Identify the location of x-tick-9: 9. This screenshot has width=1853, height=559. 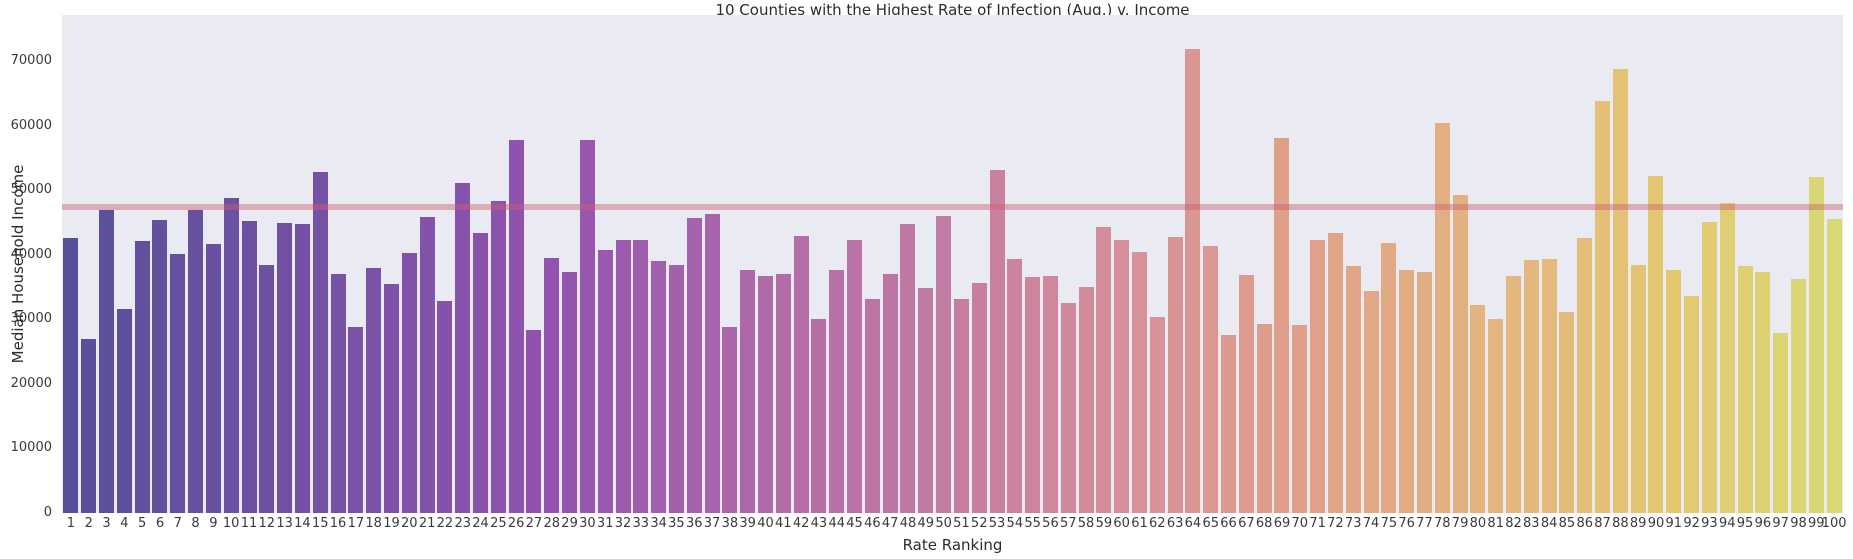
(213, 523).